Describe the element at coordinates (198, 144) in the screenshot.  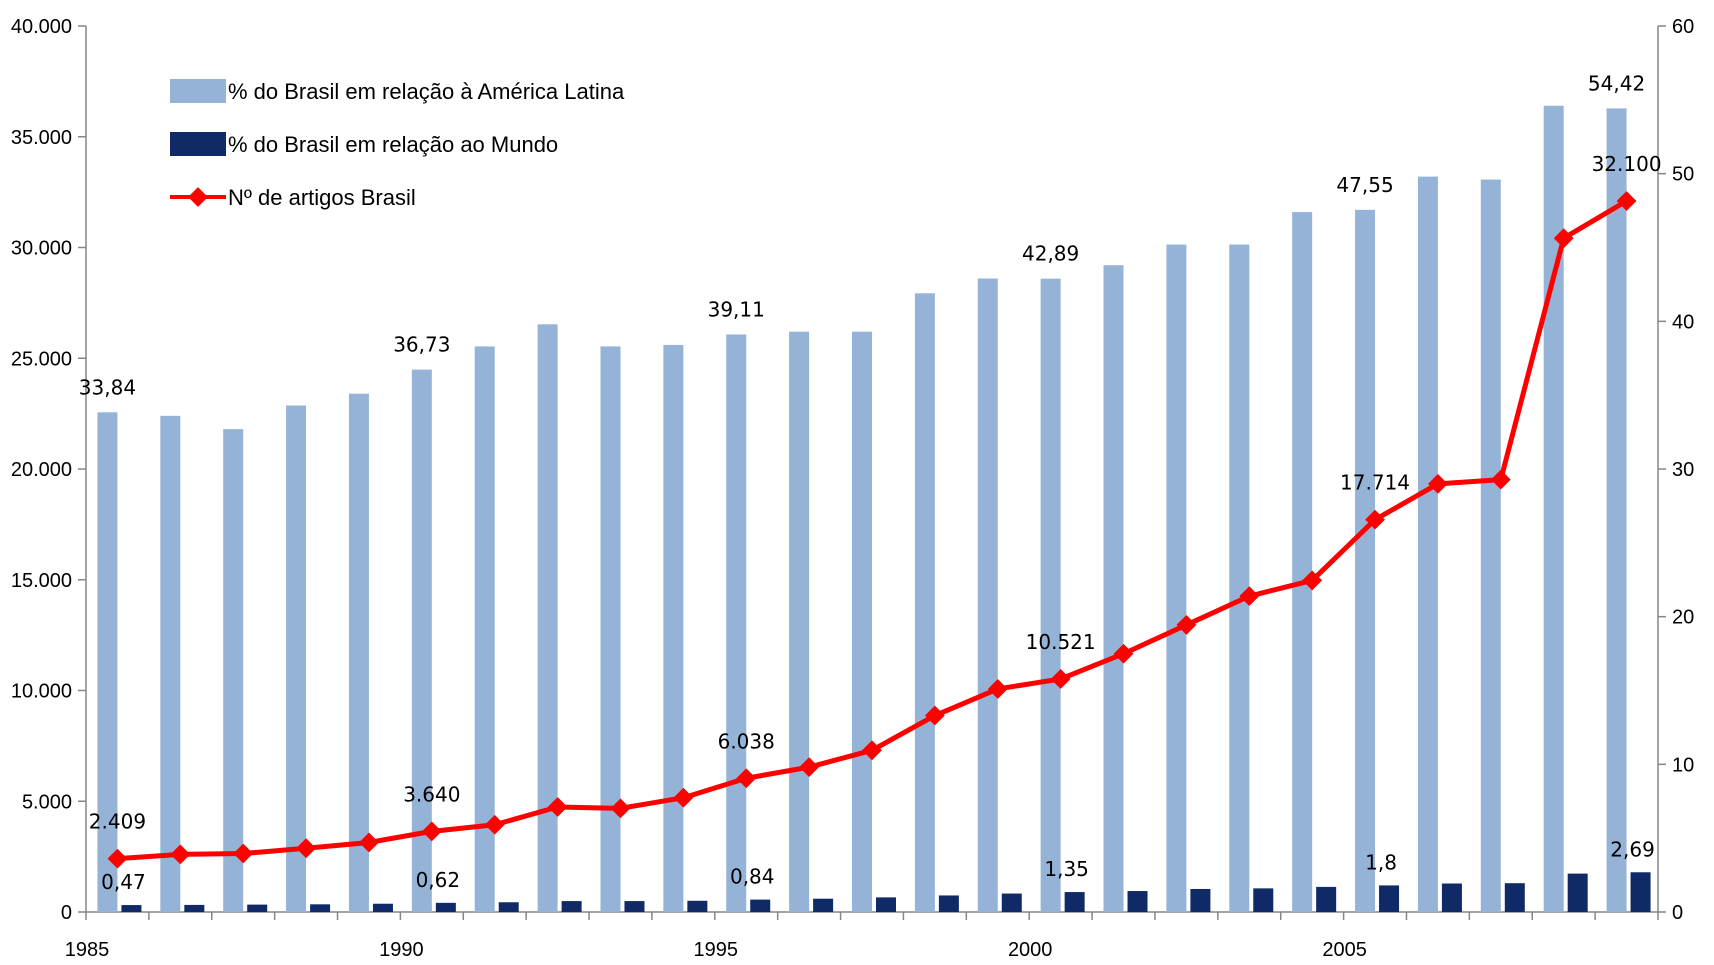
I see `legend-swatch-world` at that location.